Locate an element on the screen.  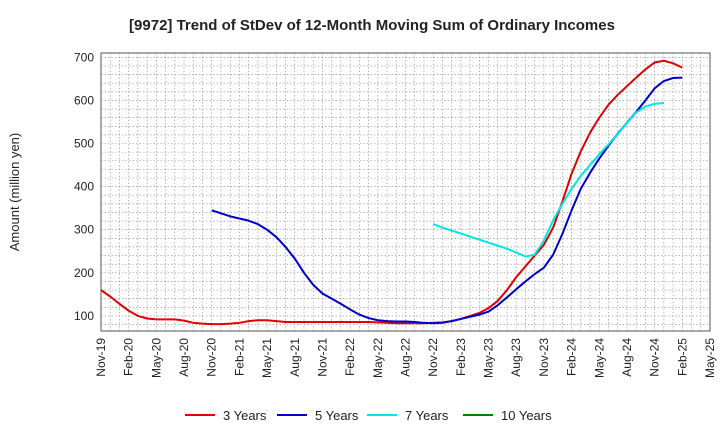
x-tick-label: May-20 is located at coordinates (156, 358).